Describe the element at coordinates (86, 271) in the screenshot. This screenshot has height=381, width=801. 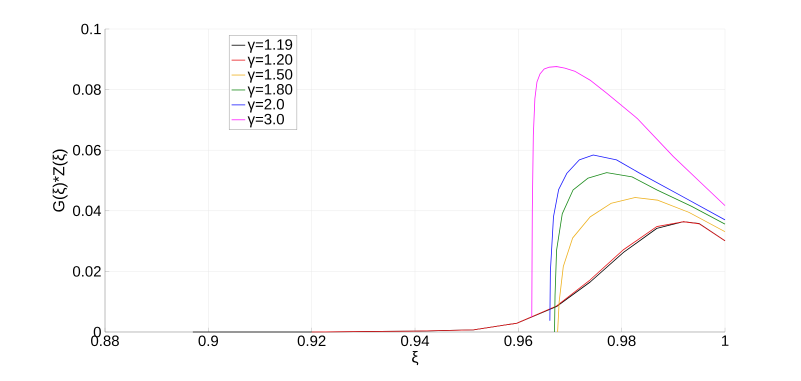
I see `y-tick-label: 0.02` at that location.